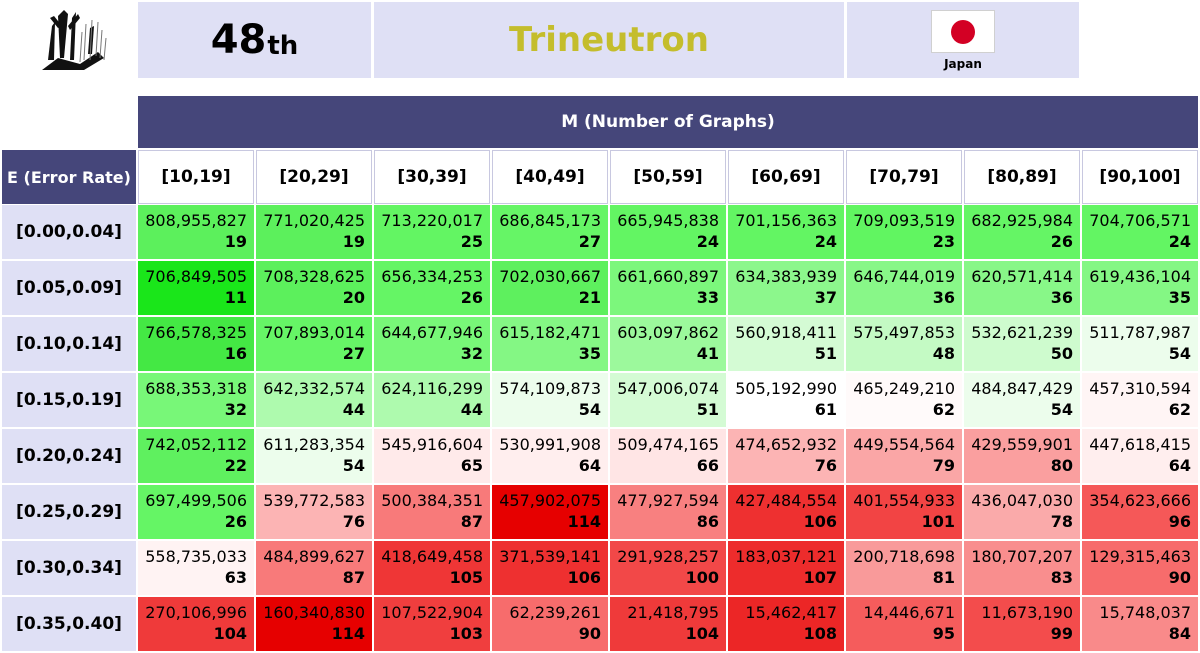  Describe the element at coordinates (196, 388) in the screenshot. I see `cell-score: 688,353,318` at that location.